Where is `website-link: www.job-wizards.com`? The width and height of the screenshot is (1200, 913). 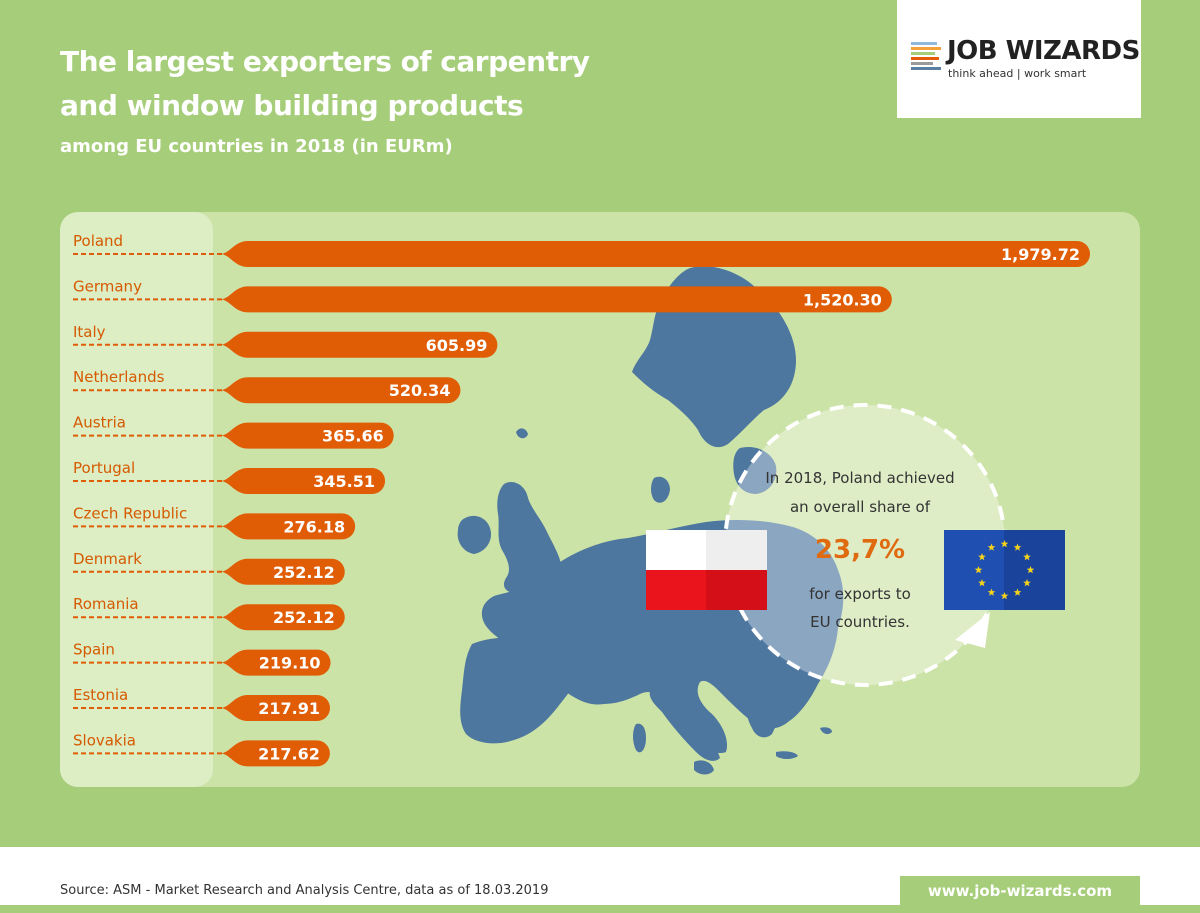
website-link: www.job-wizards.com is located at coordinates (1020, 891).